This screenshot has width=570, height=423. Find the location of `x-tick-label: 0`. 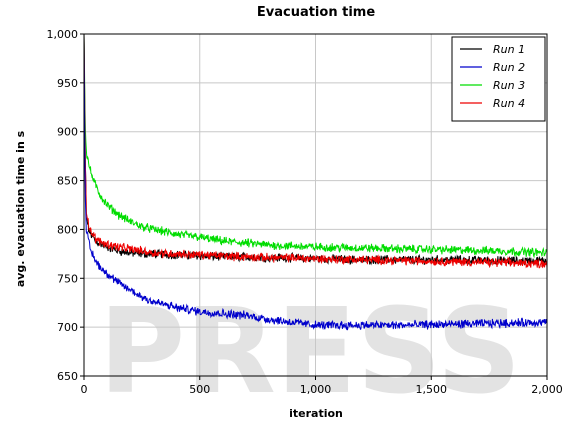

x-tick-label: 0 is located at coordinates (84, 389).